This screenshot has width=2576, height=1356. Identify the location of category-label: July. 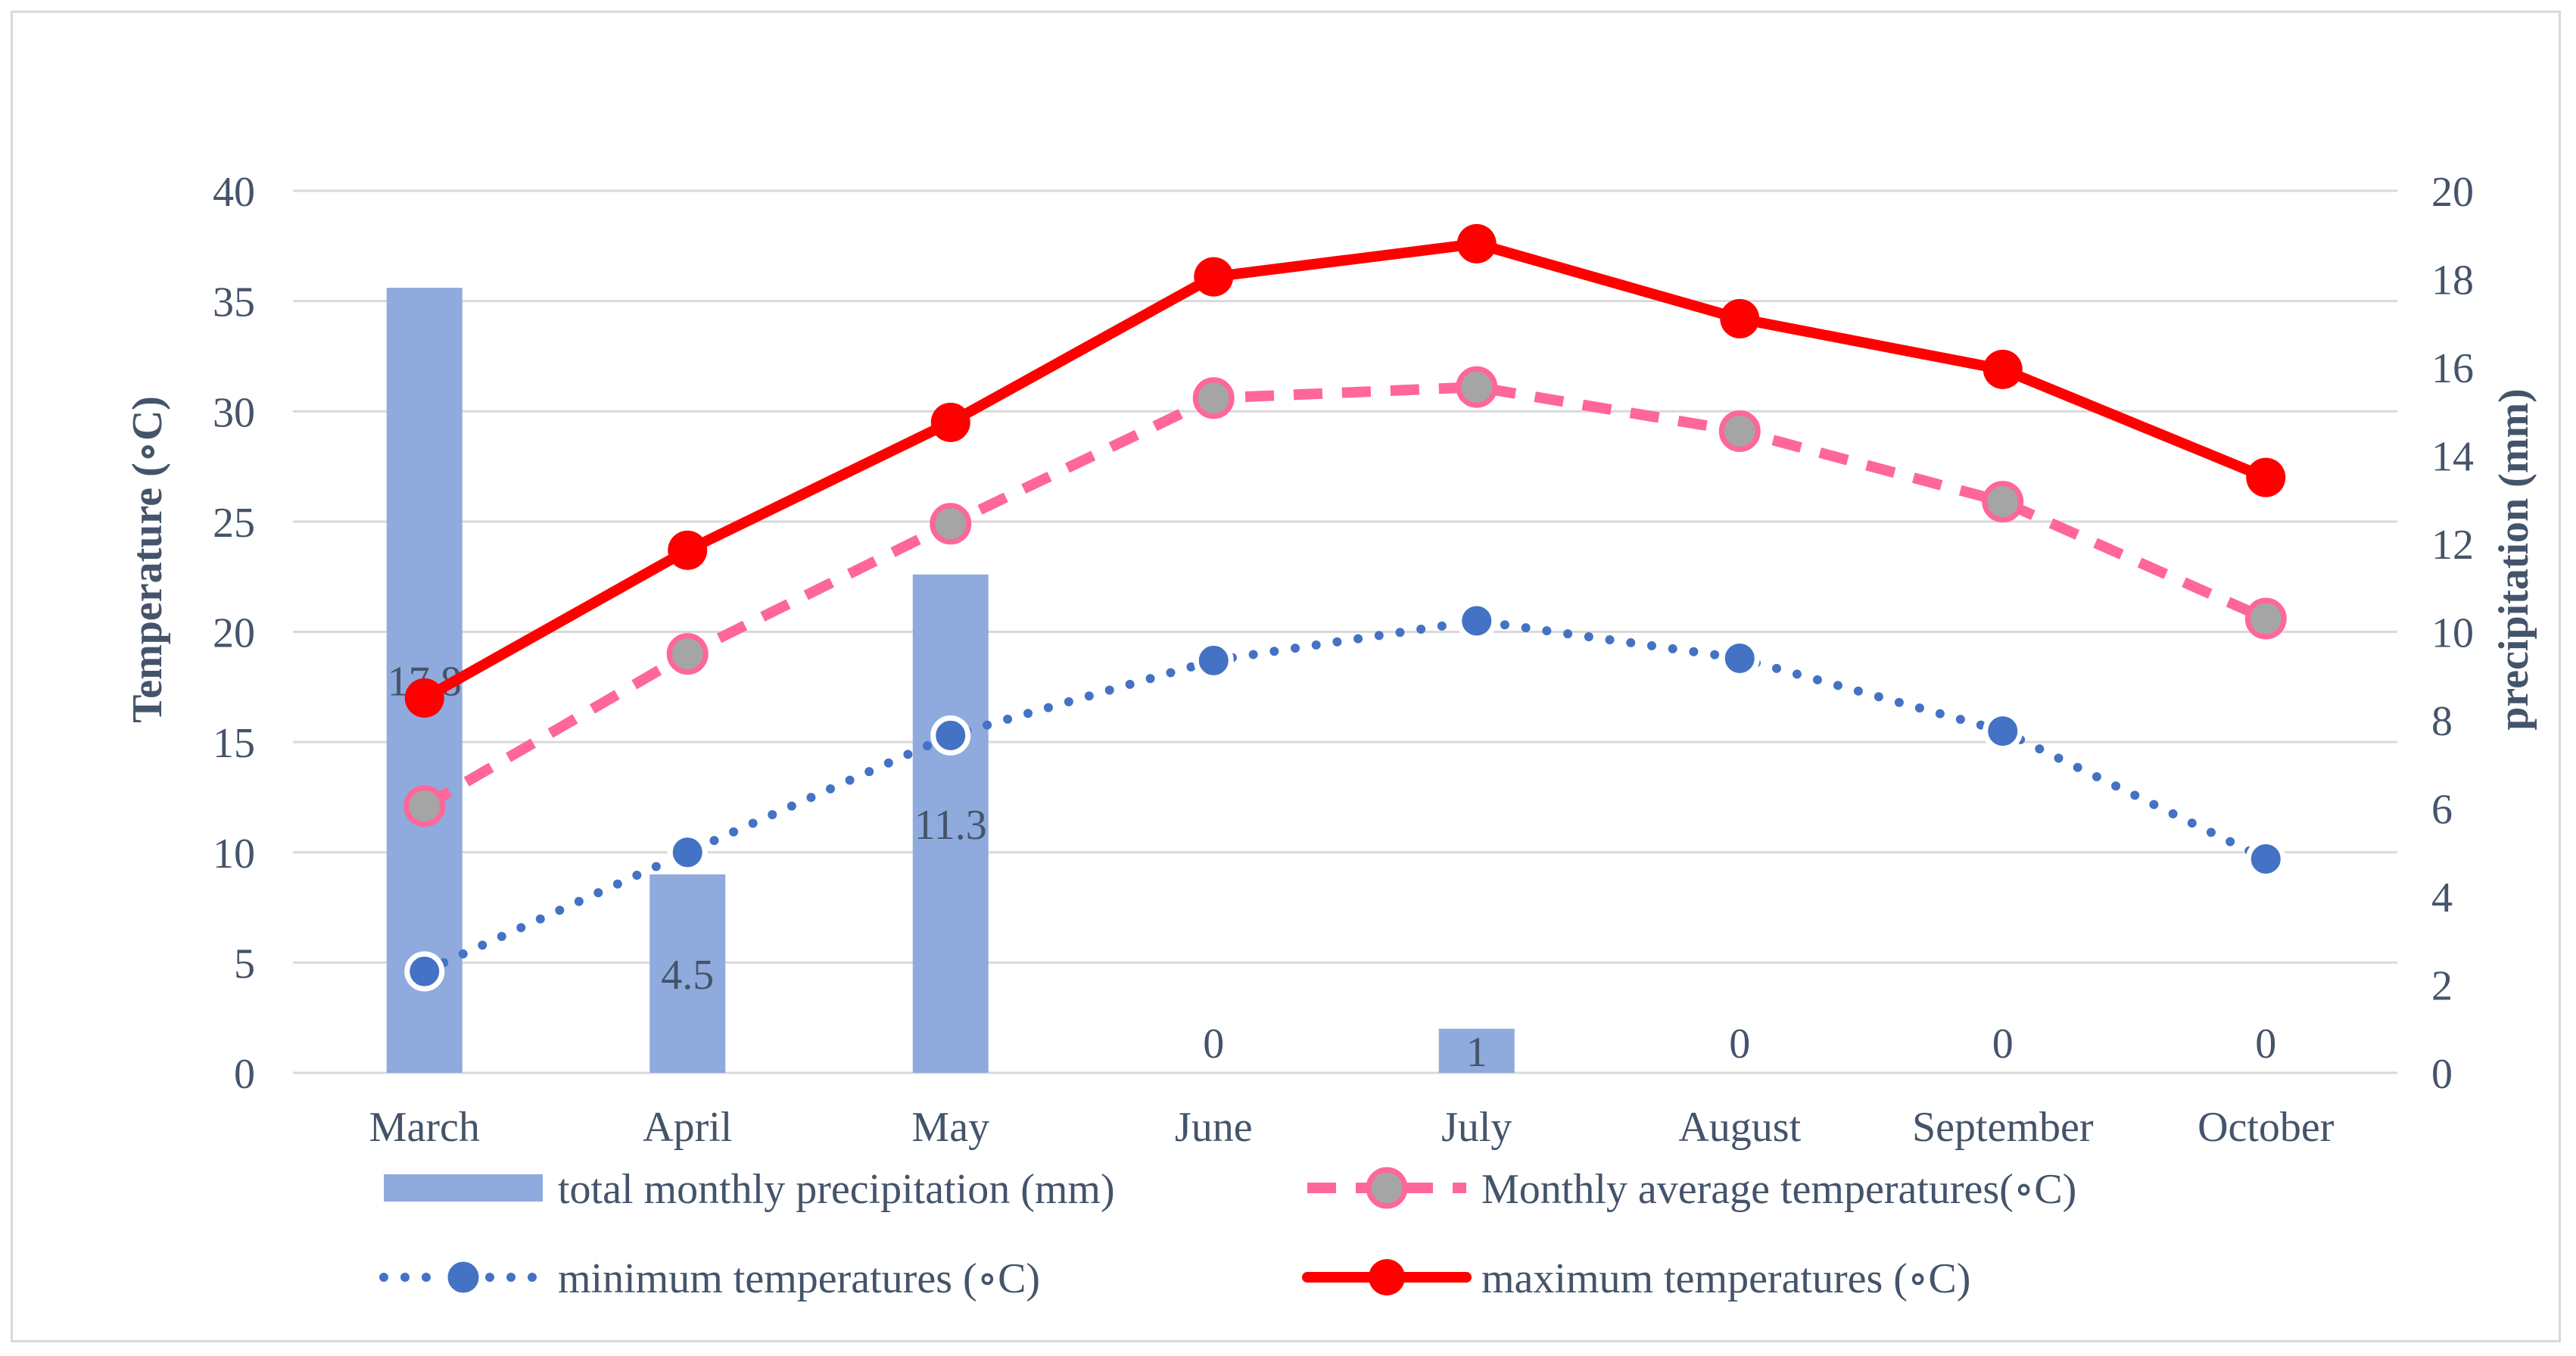
(1476, 1128).